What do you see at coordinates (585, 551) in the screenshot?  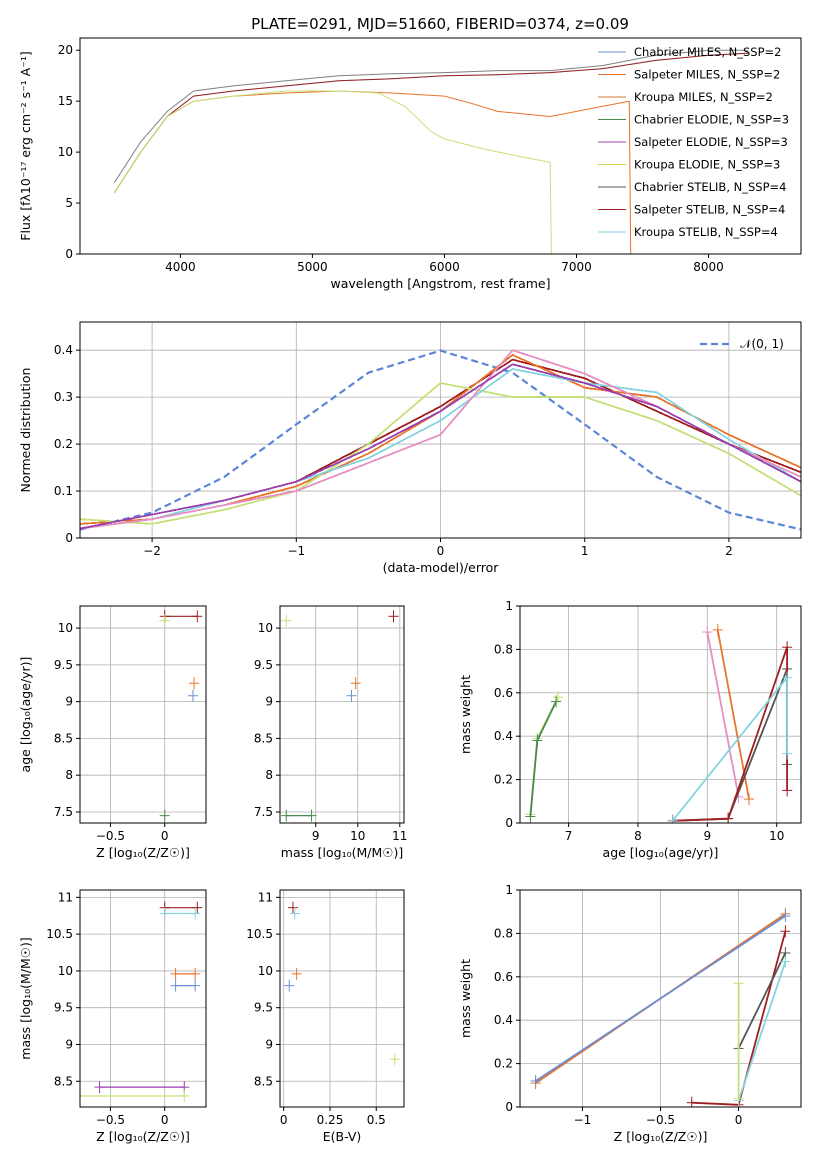 I see `residuals-xtick-label: 1` at bounding box center [585, 551].